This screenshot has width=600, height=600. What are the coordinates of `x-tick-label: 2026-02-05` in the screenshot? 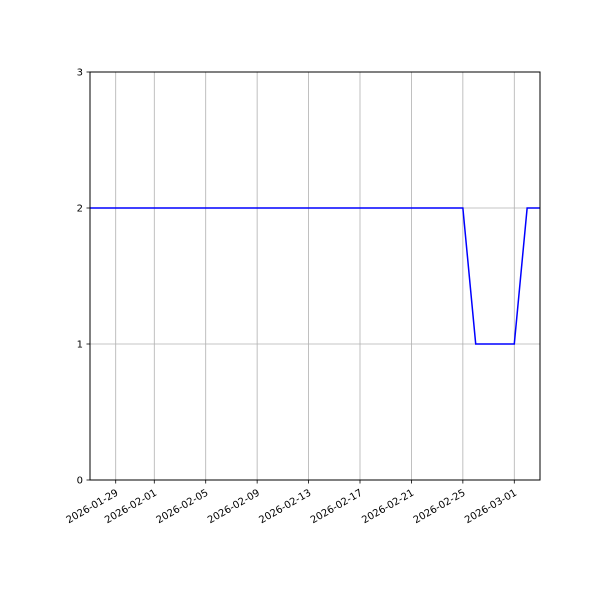 It's located at (183, 507).